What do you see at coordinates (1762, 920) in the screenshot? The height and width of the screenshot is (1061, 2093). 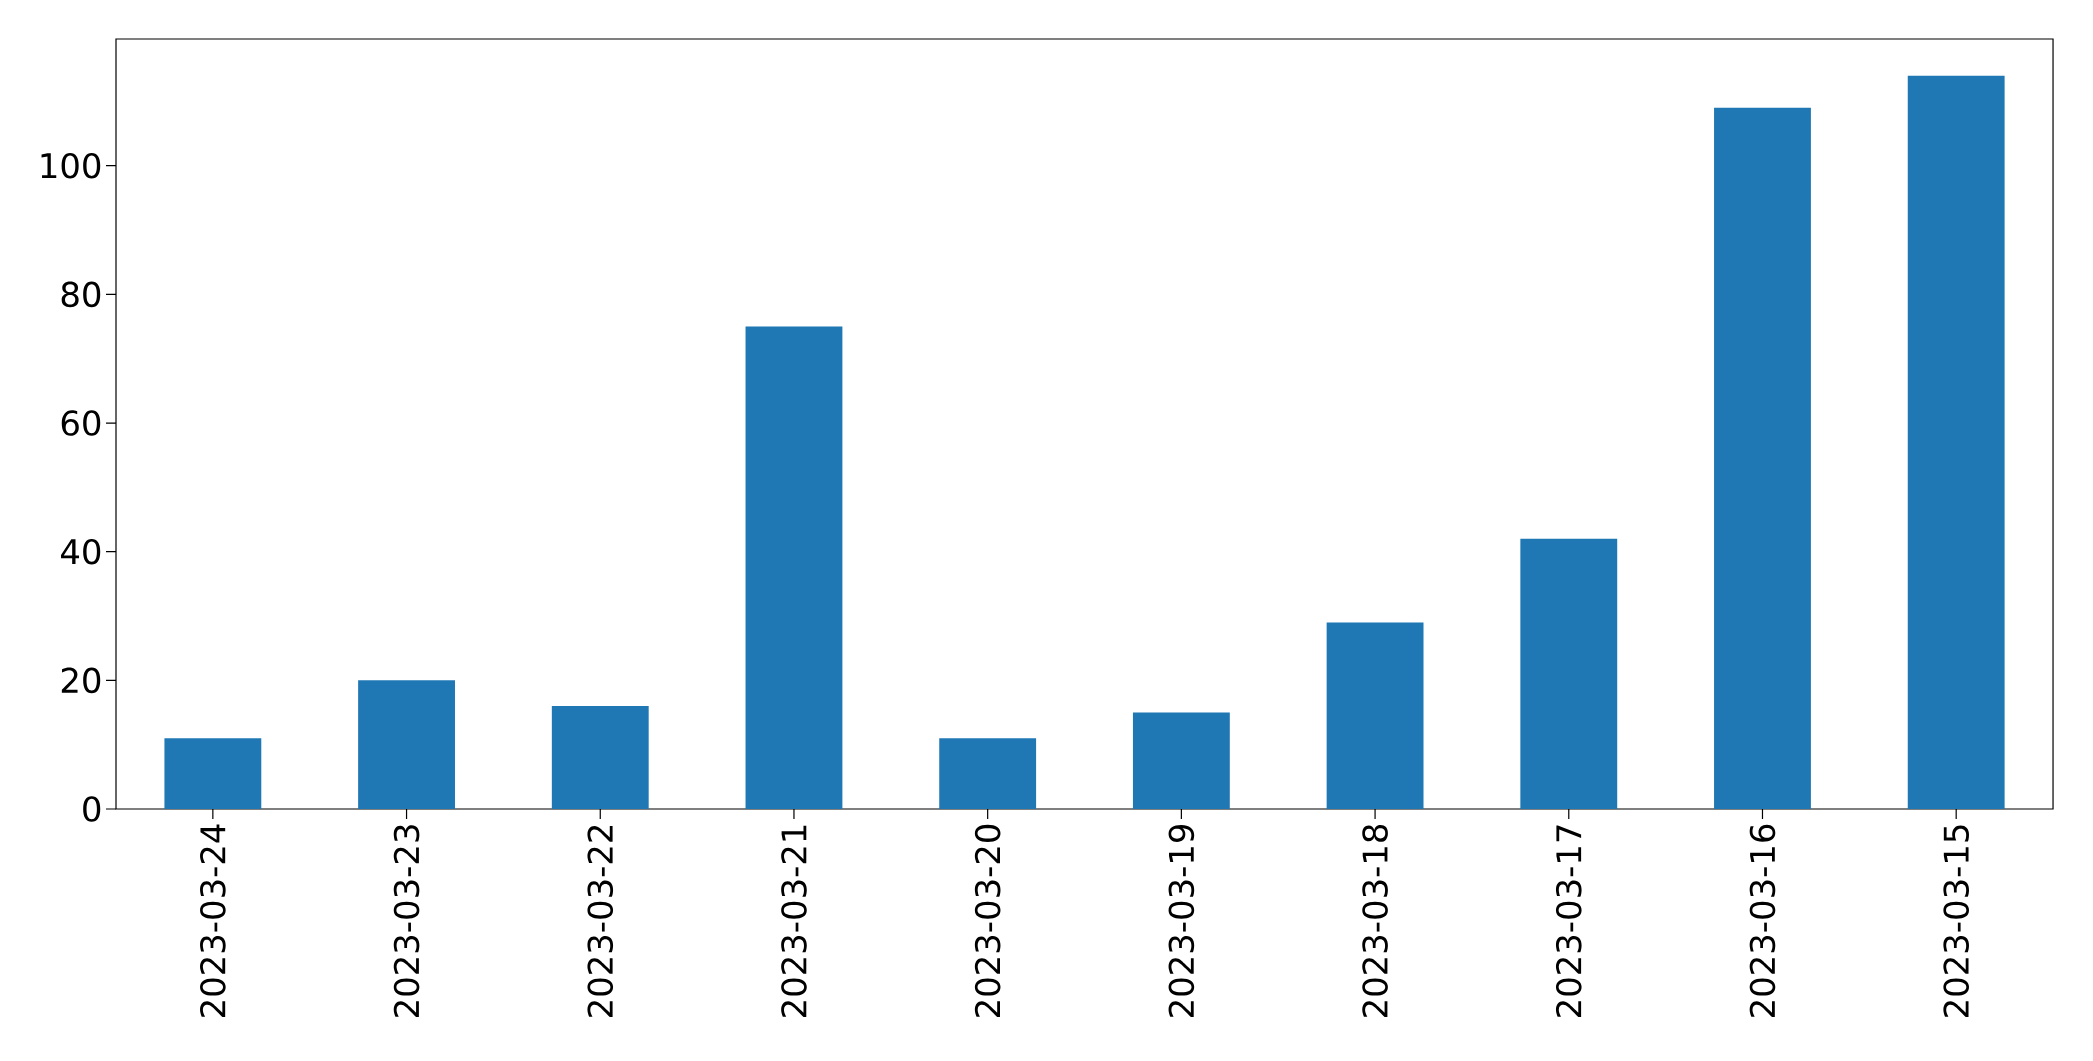 I see `x-tick-label: 2023-03-16` at bounding box center [1762, 920].